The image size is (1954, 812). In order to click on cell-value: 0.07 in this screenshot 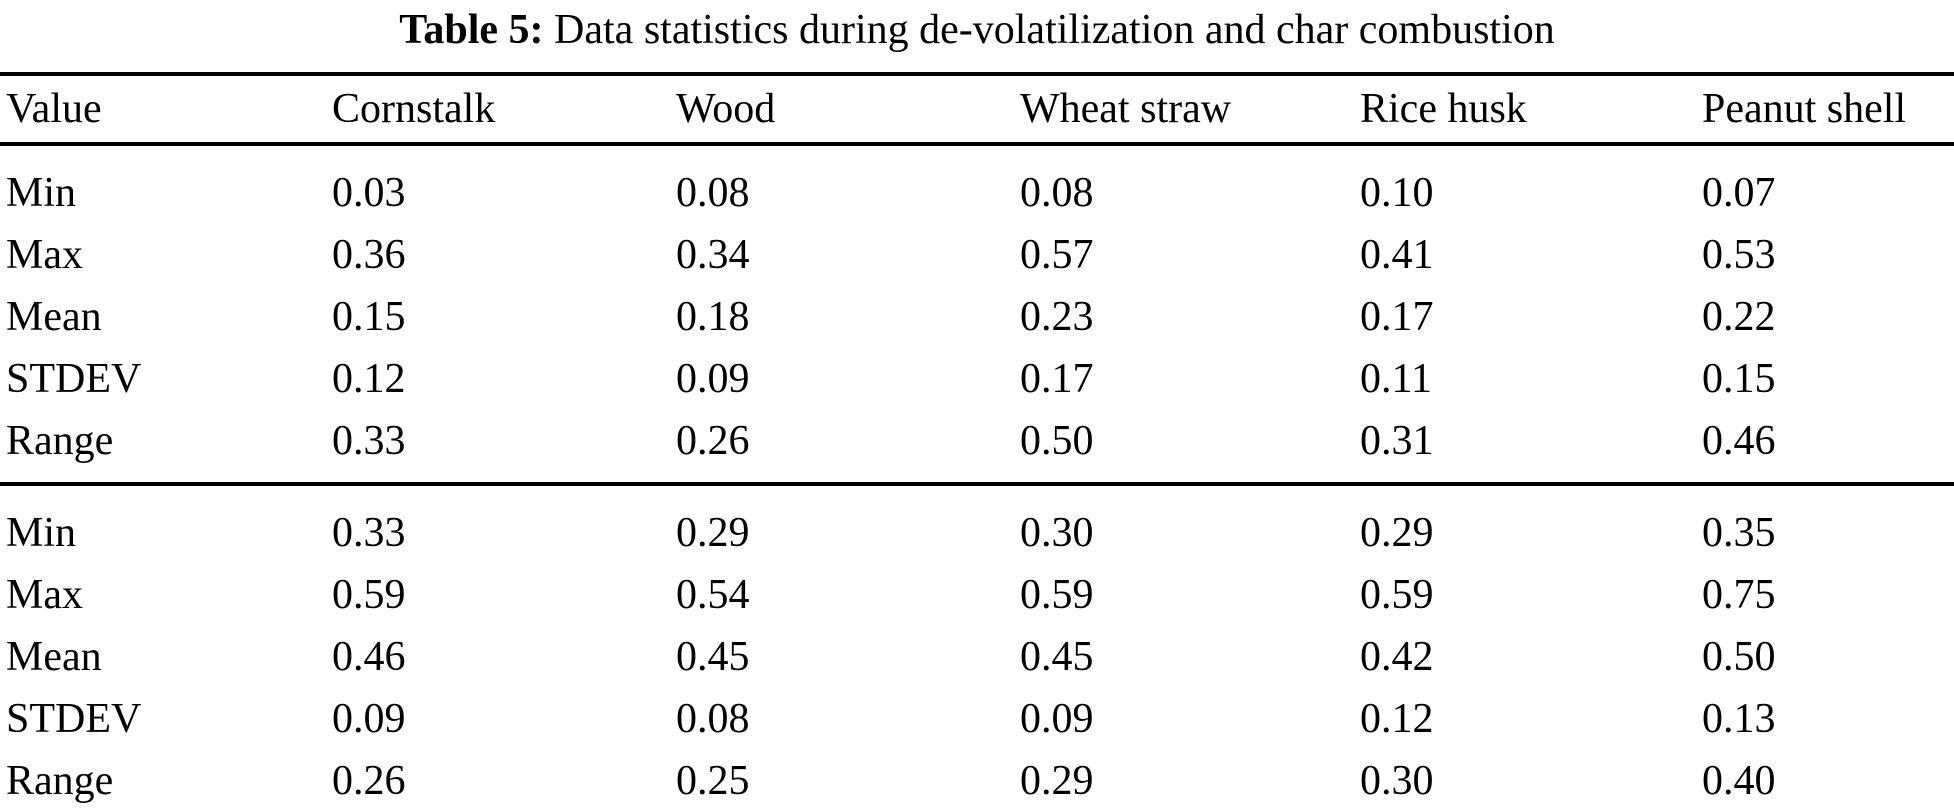, I will do `click(1739, 193)`.